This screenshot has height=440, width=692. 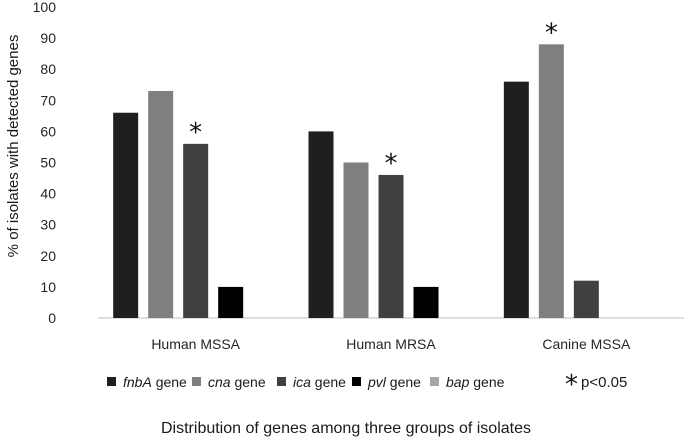 What do you see at coordinates (604, 382) in the screenshot?
I see `significance-note-text: p<0.05` at bounding box center [604, 382].